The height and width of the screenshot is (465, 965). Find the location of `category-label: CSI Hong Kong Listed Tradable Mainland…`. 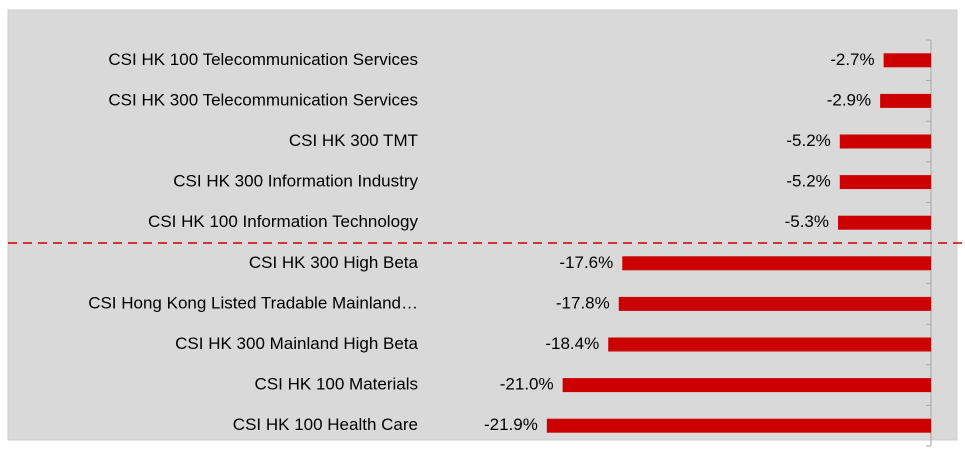

category-label: CSI Hong Kong Listed Tradable Mainland… is located at coordinates (253, 302).